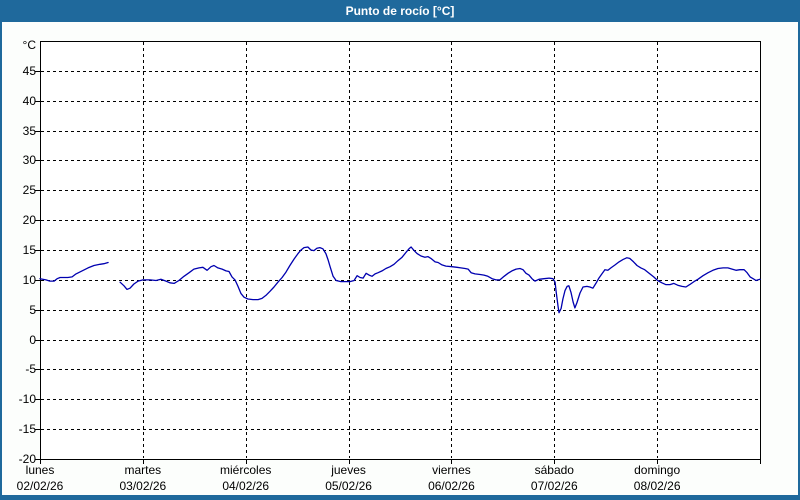 This screenshot has width=800, height=500. Describe the element at coordinates (657, 478) in the screenshot. I see `x-day-label: domingo 08/02/26` at that location.